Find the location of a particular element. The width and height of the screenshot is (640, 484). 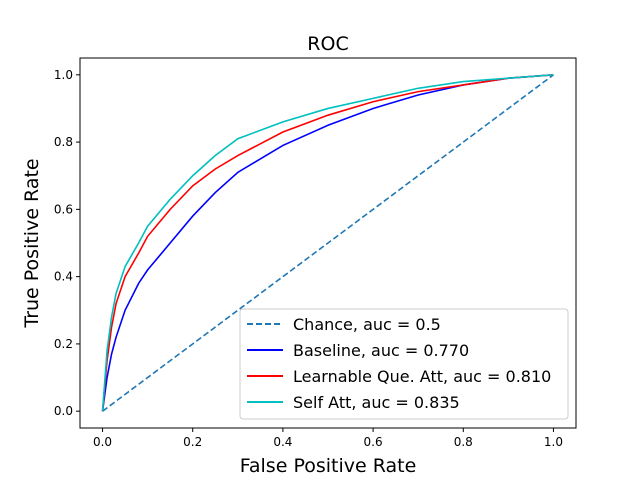

legend-box is located at coordinates (404, 364).